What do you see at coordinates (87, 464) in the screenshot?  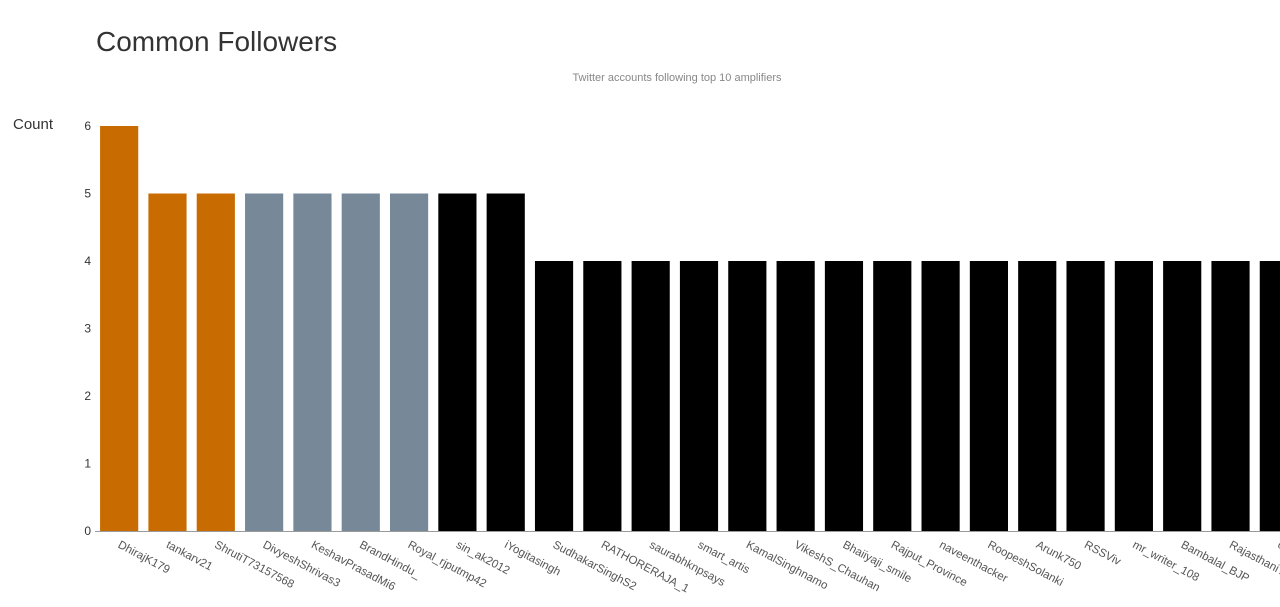 I see `y-tick-label: 1` at bounding box center [87, 464].